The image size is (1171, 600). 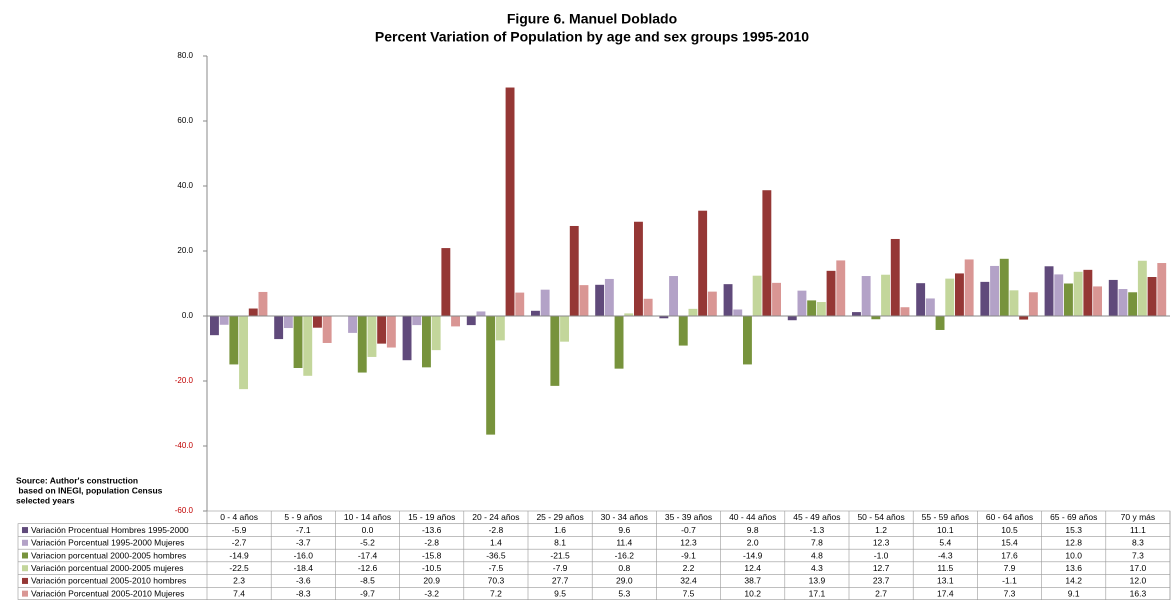 What do you see at coordinates (560, 593) in the screenshot?
I see `data-label: 9.5` at bounding box center [560, 593].